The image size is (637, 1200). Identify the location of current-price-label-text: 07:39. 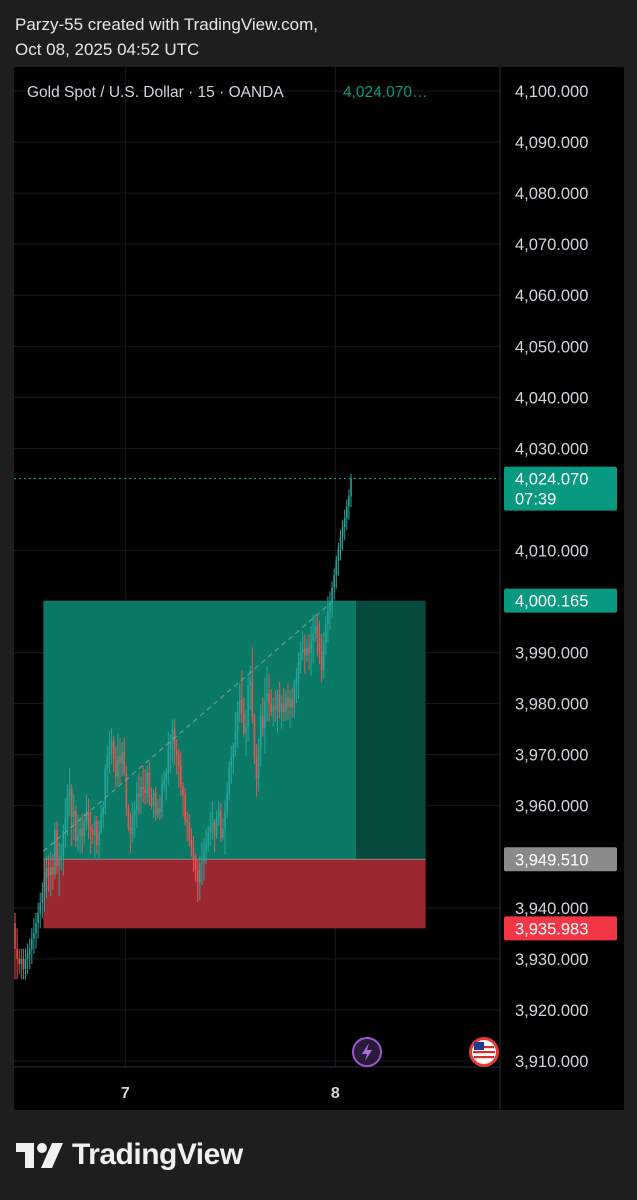
(535, 500).